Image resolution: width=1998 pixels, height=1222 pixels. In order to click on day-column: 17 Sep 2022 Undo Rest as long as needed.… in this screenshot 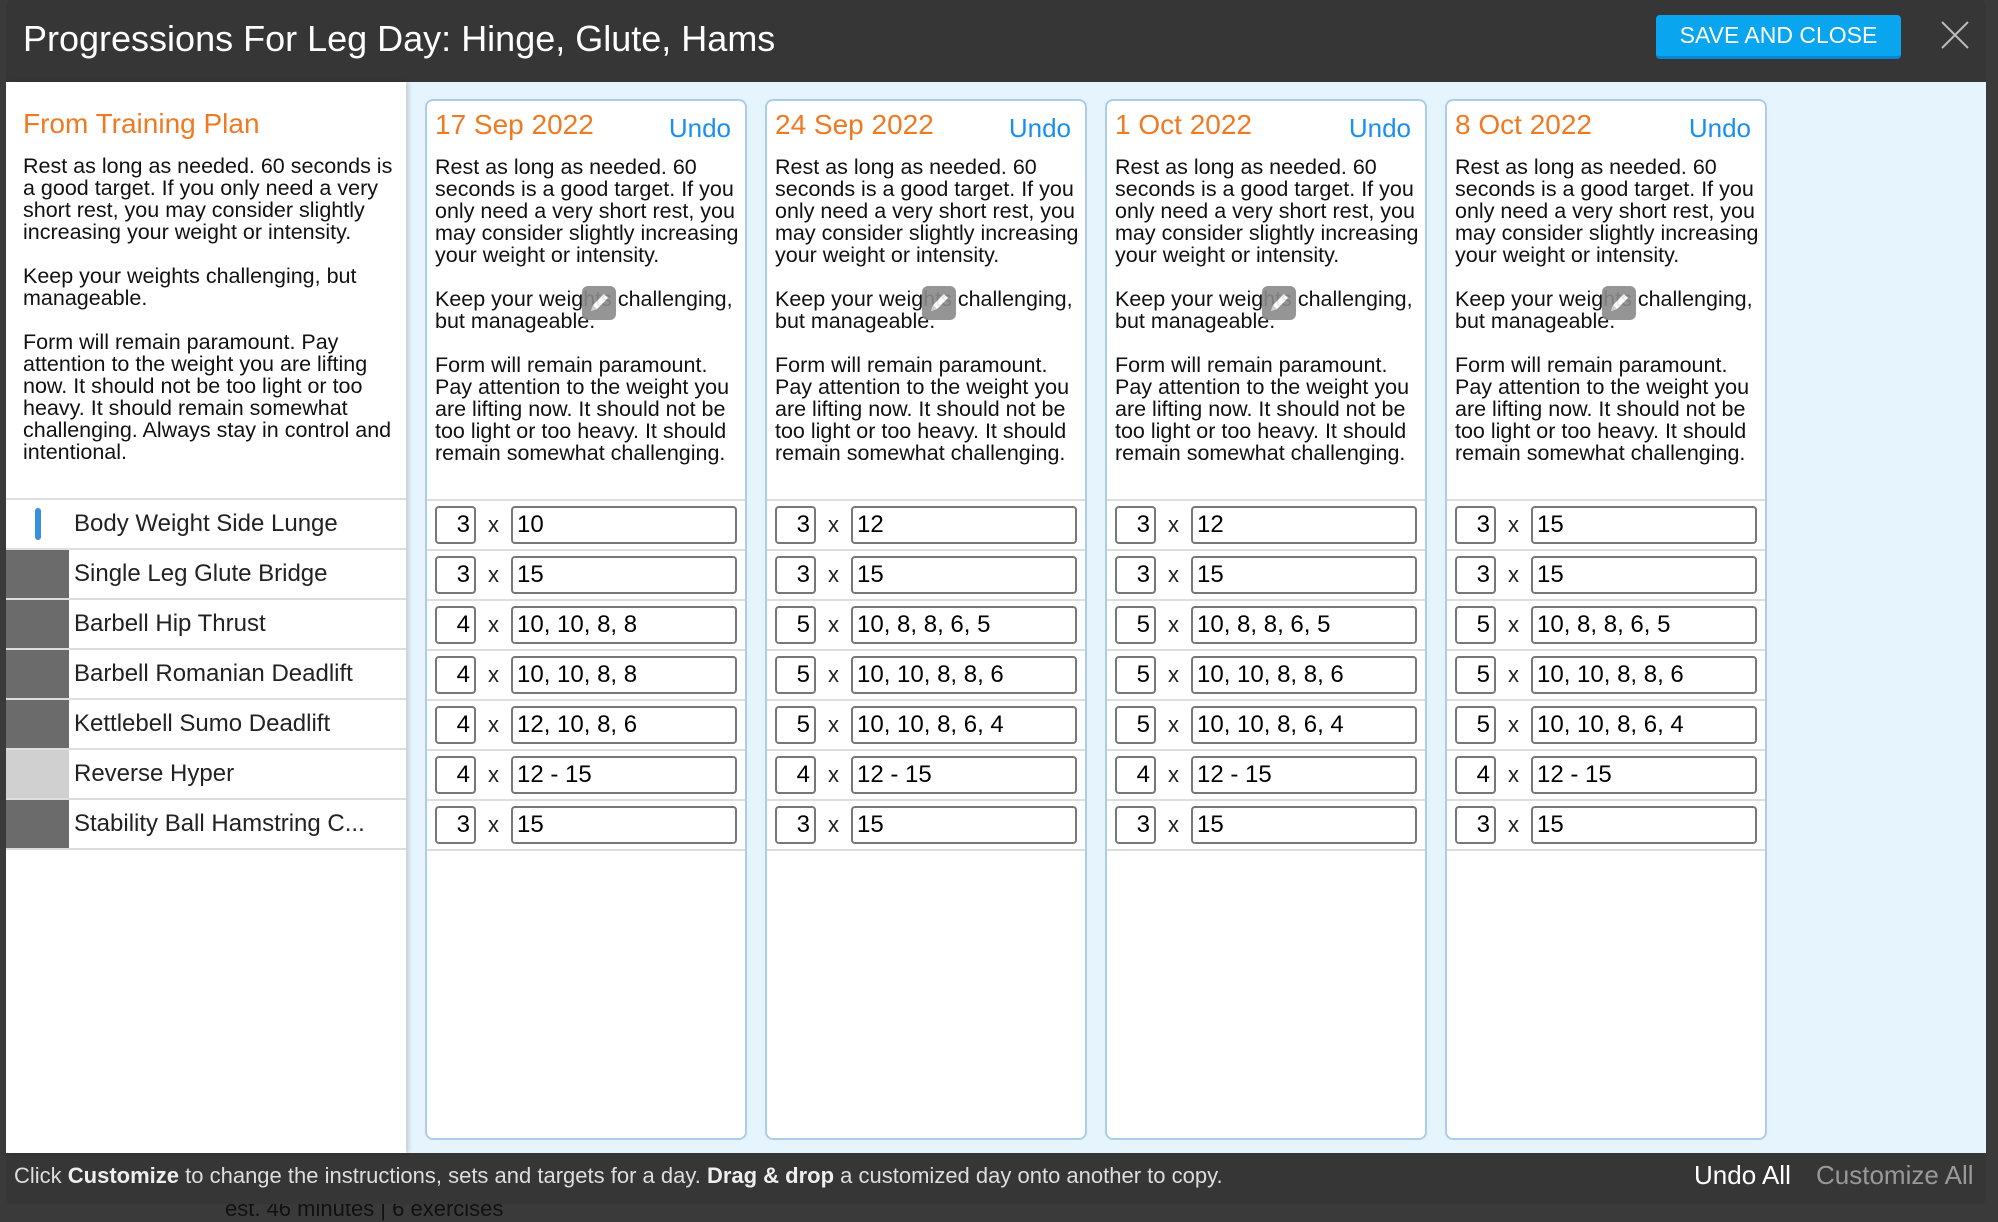, I will do `click(586, 619)`.